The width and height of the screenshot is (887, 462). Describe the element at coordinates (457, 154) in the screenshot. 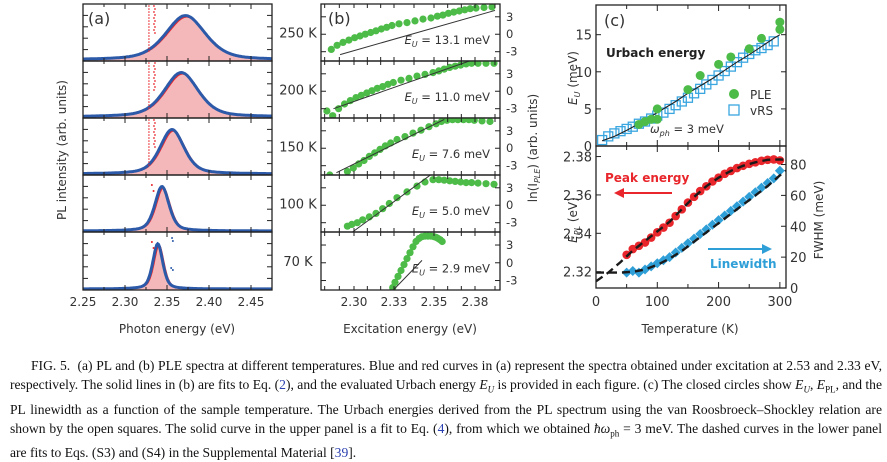

I see `eu-value: = 7.6 meV` at that location.